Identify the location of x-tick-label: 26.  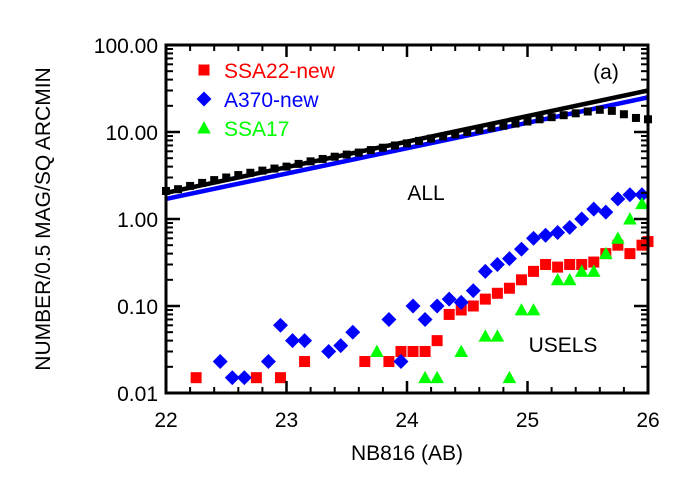
(647, 420).